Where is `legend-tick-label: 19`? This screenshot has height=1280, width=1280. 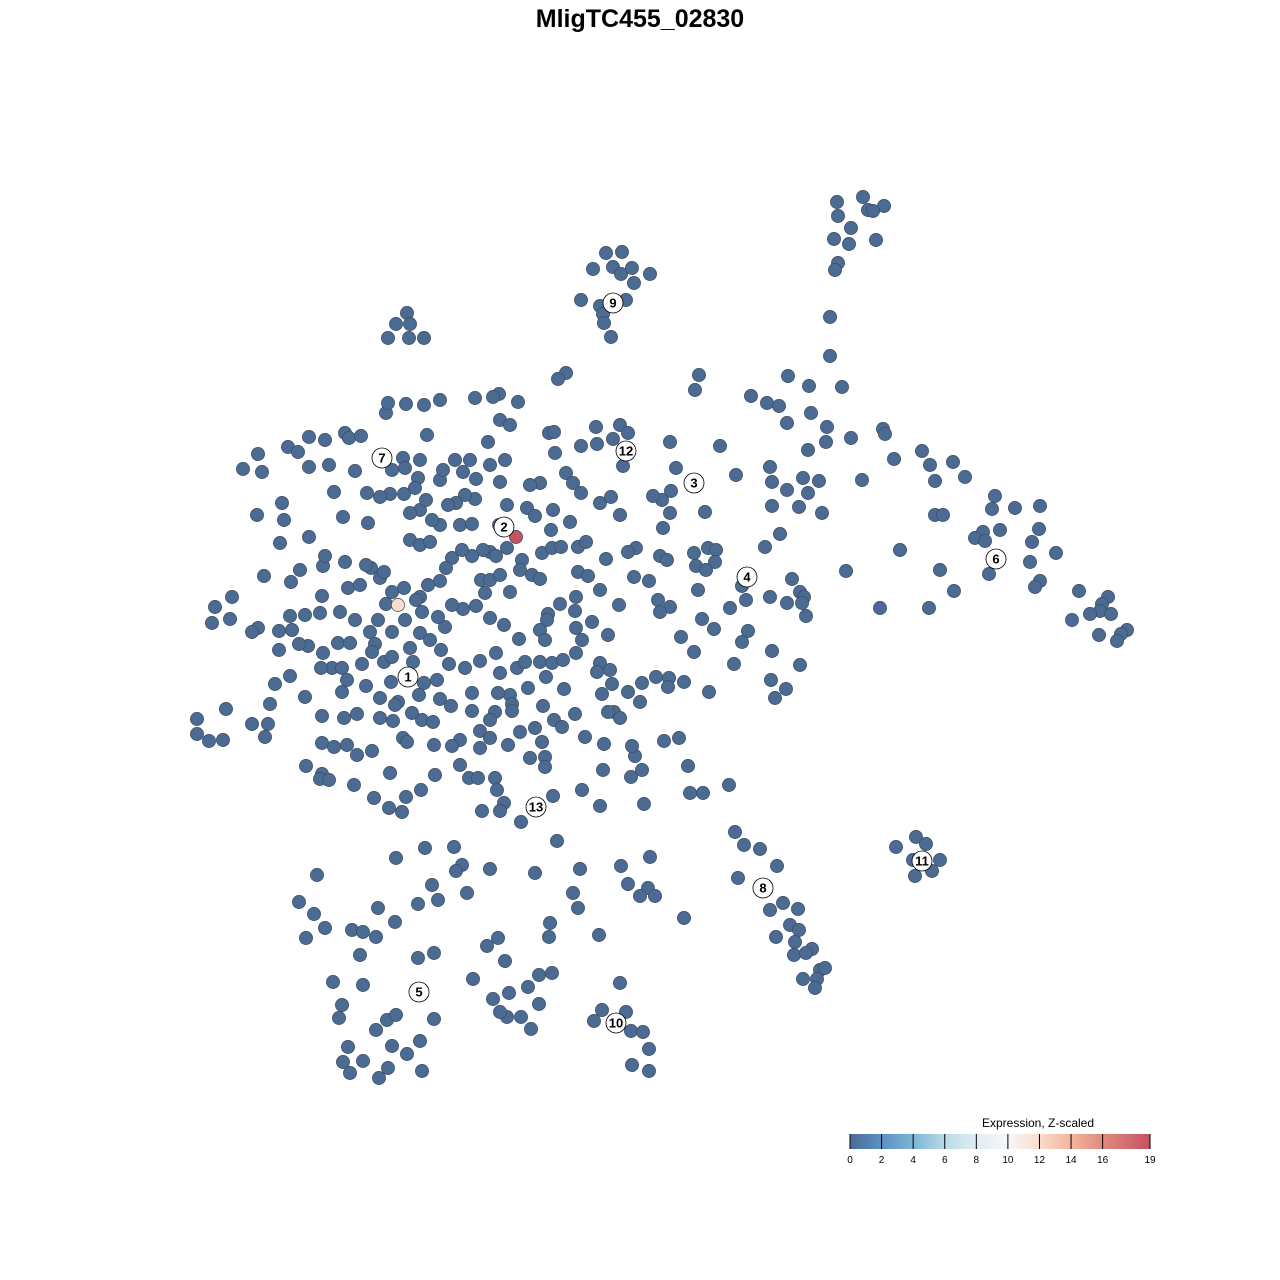
legend-tick-label: 19 is located at coordinates (1150, 1160).